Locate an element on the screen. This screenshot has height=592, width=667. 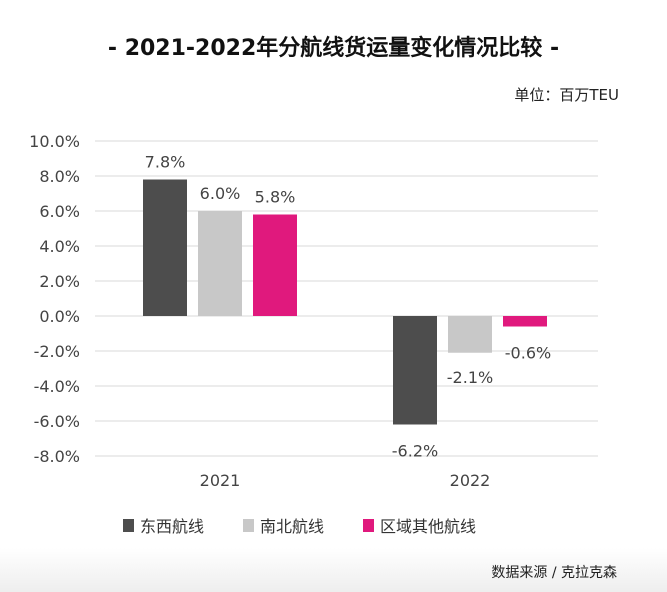
x-tick-label: 2021 is located at coordinates (220, 480).